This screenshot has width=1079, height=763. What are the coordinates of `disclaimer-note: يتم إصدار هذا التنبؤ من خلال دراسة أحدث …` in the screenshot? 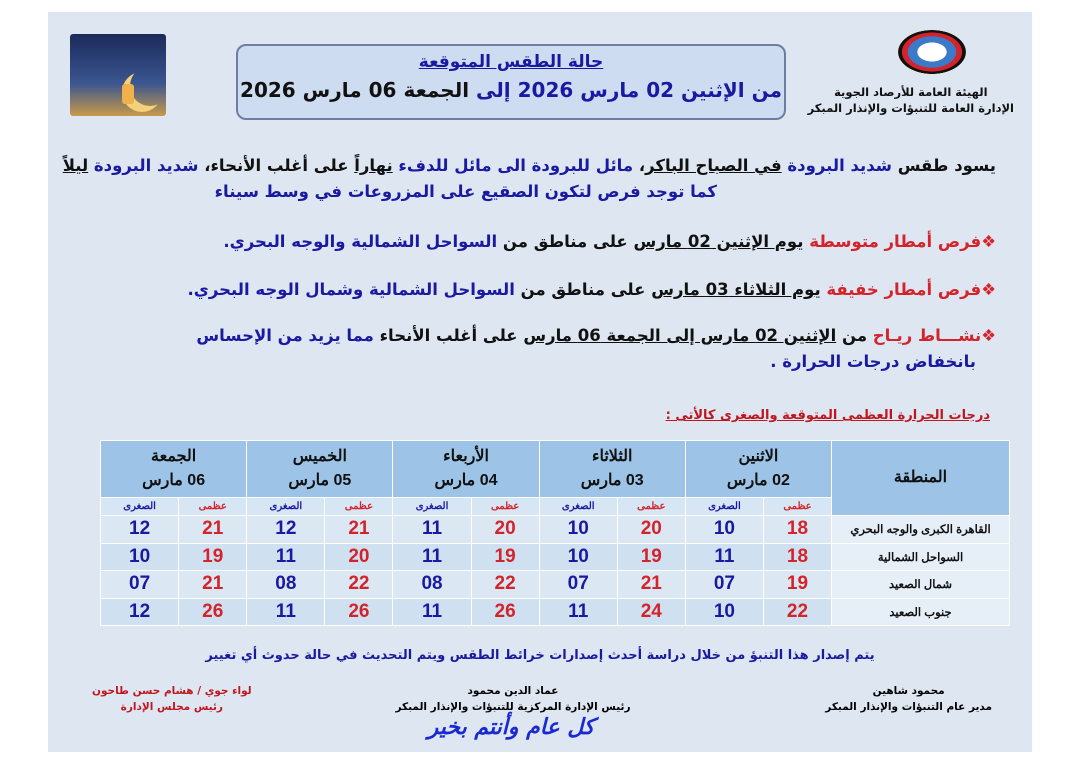 It's located at (540, 655).